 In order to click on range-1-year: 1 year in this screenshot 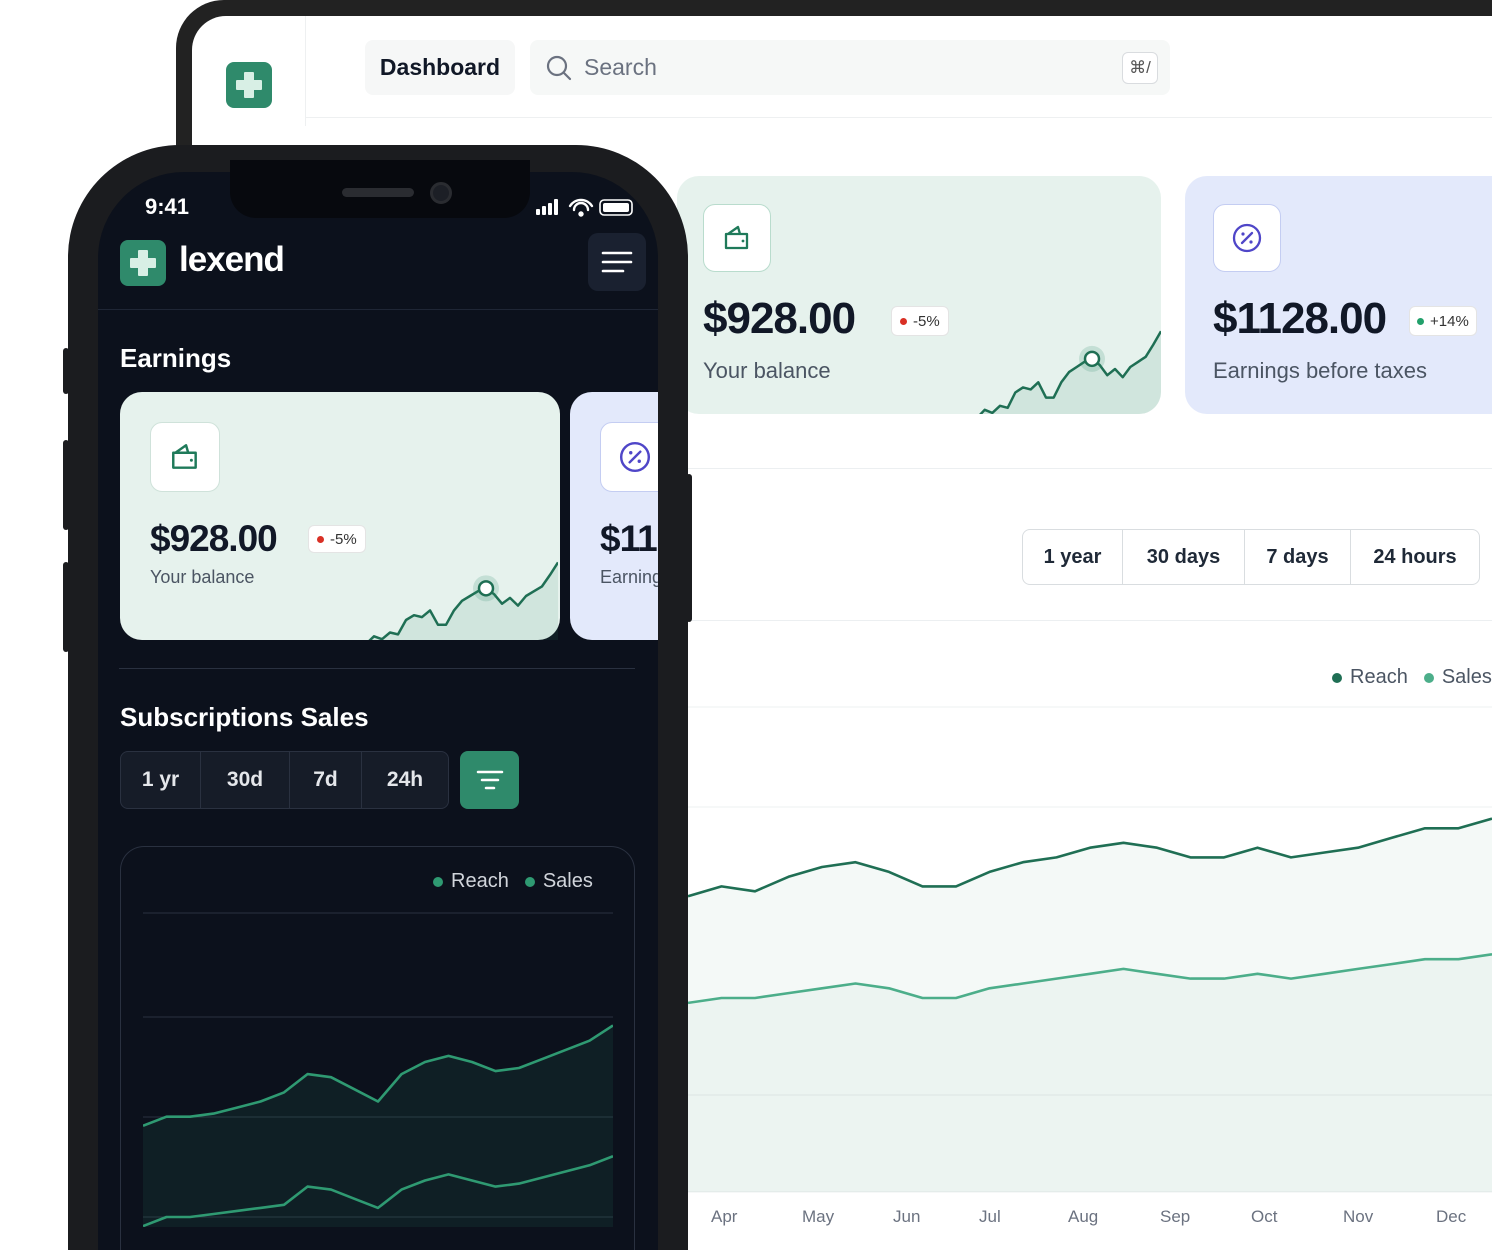, I will do `click(1073, 557)`.